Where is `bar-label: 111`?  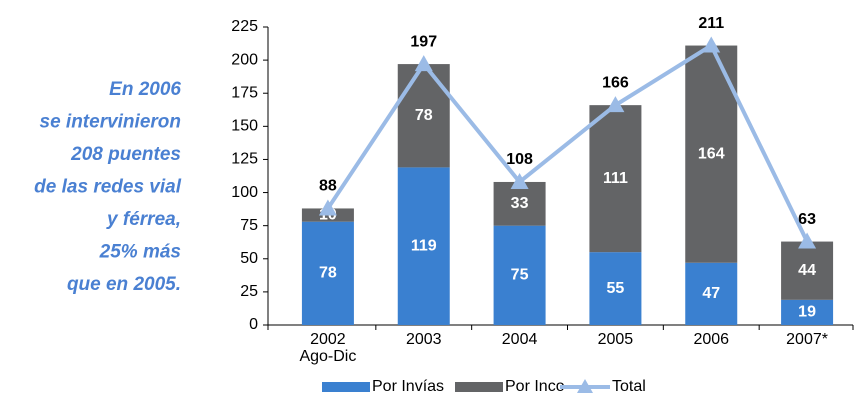
bar-label: 111 is located at coordinates (615, 178).